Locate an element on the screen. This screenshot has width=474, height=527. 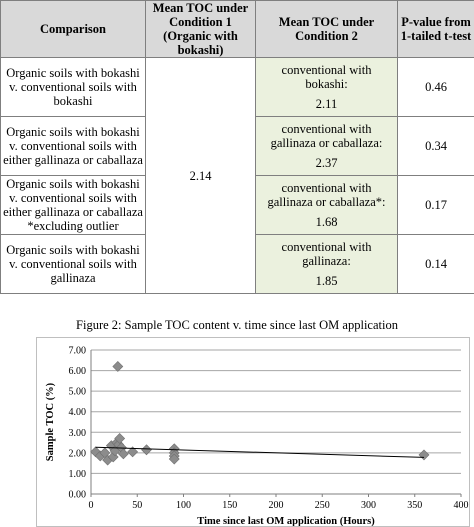
header-p-value: P-value from 1-tailed t-test is located at coordinates (435, 29).